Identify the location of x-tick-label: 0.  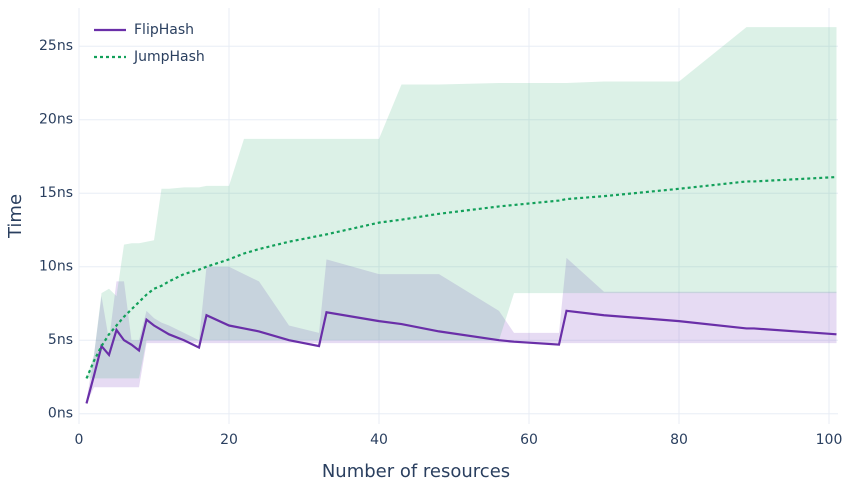
(79, 440).